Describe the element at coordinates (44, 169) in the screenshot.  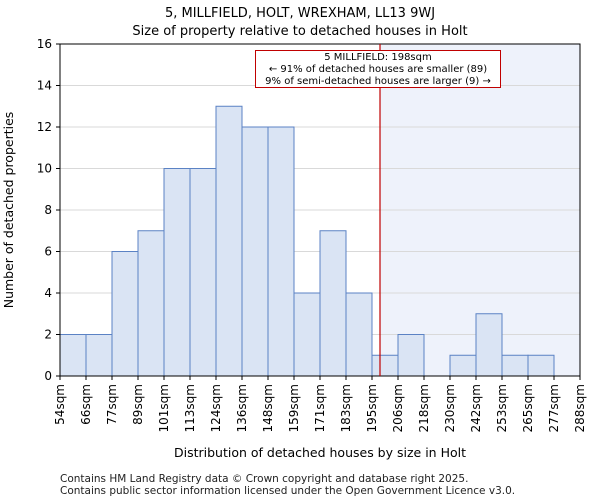
I see `y-tick-label: 10` at that location.